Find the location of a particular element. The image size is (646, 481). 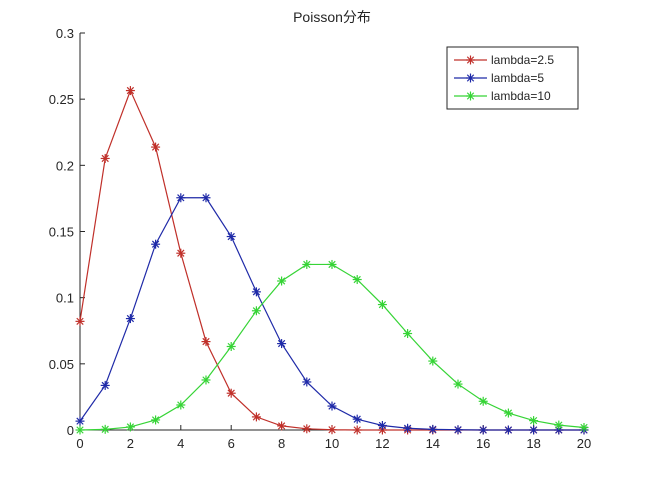

legend-box is located at coordinates (512, 78).